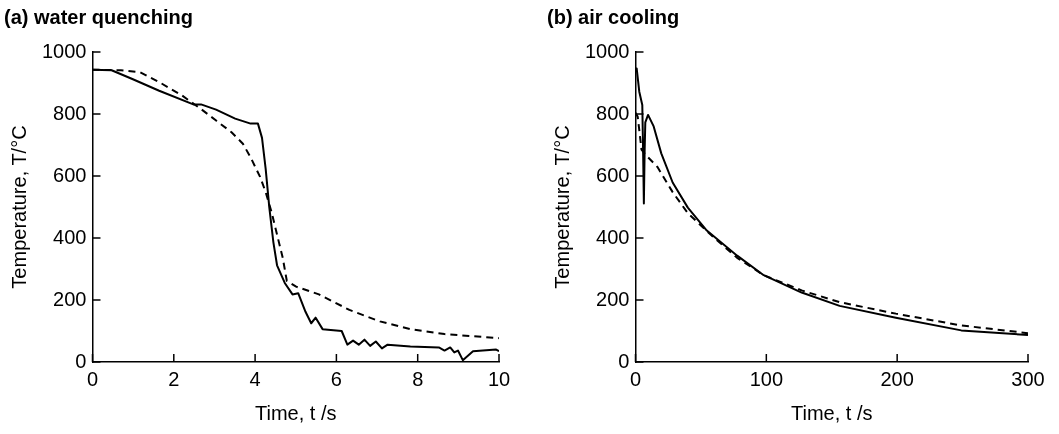 This screenshot has height=434, width=1059. Describe the element at coordinates (174, 378) in the screenshot. I see `x-tick-label: 2` at that location.